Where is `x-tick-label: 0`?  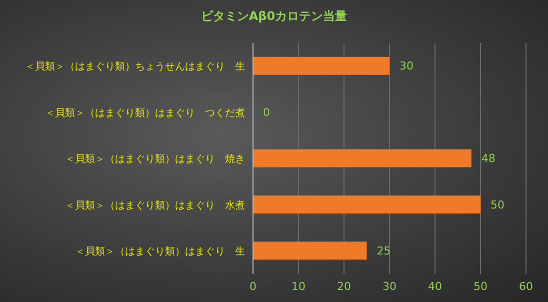 x-tick-label: 0 is located at coordinates (253, 286).